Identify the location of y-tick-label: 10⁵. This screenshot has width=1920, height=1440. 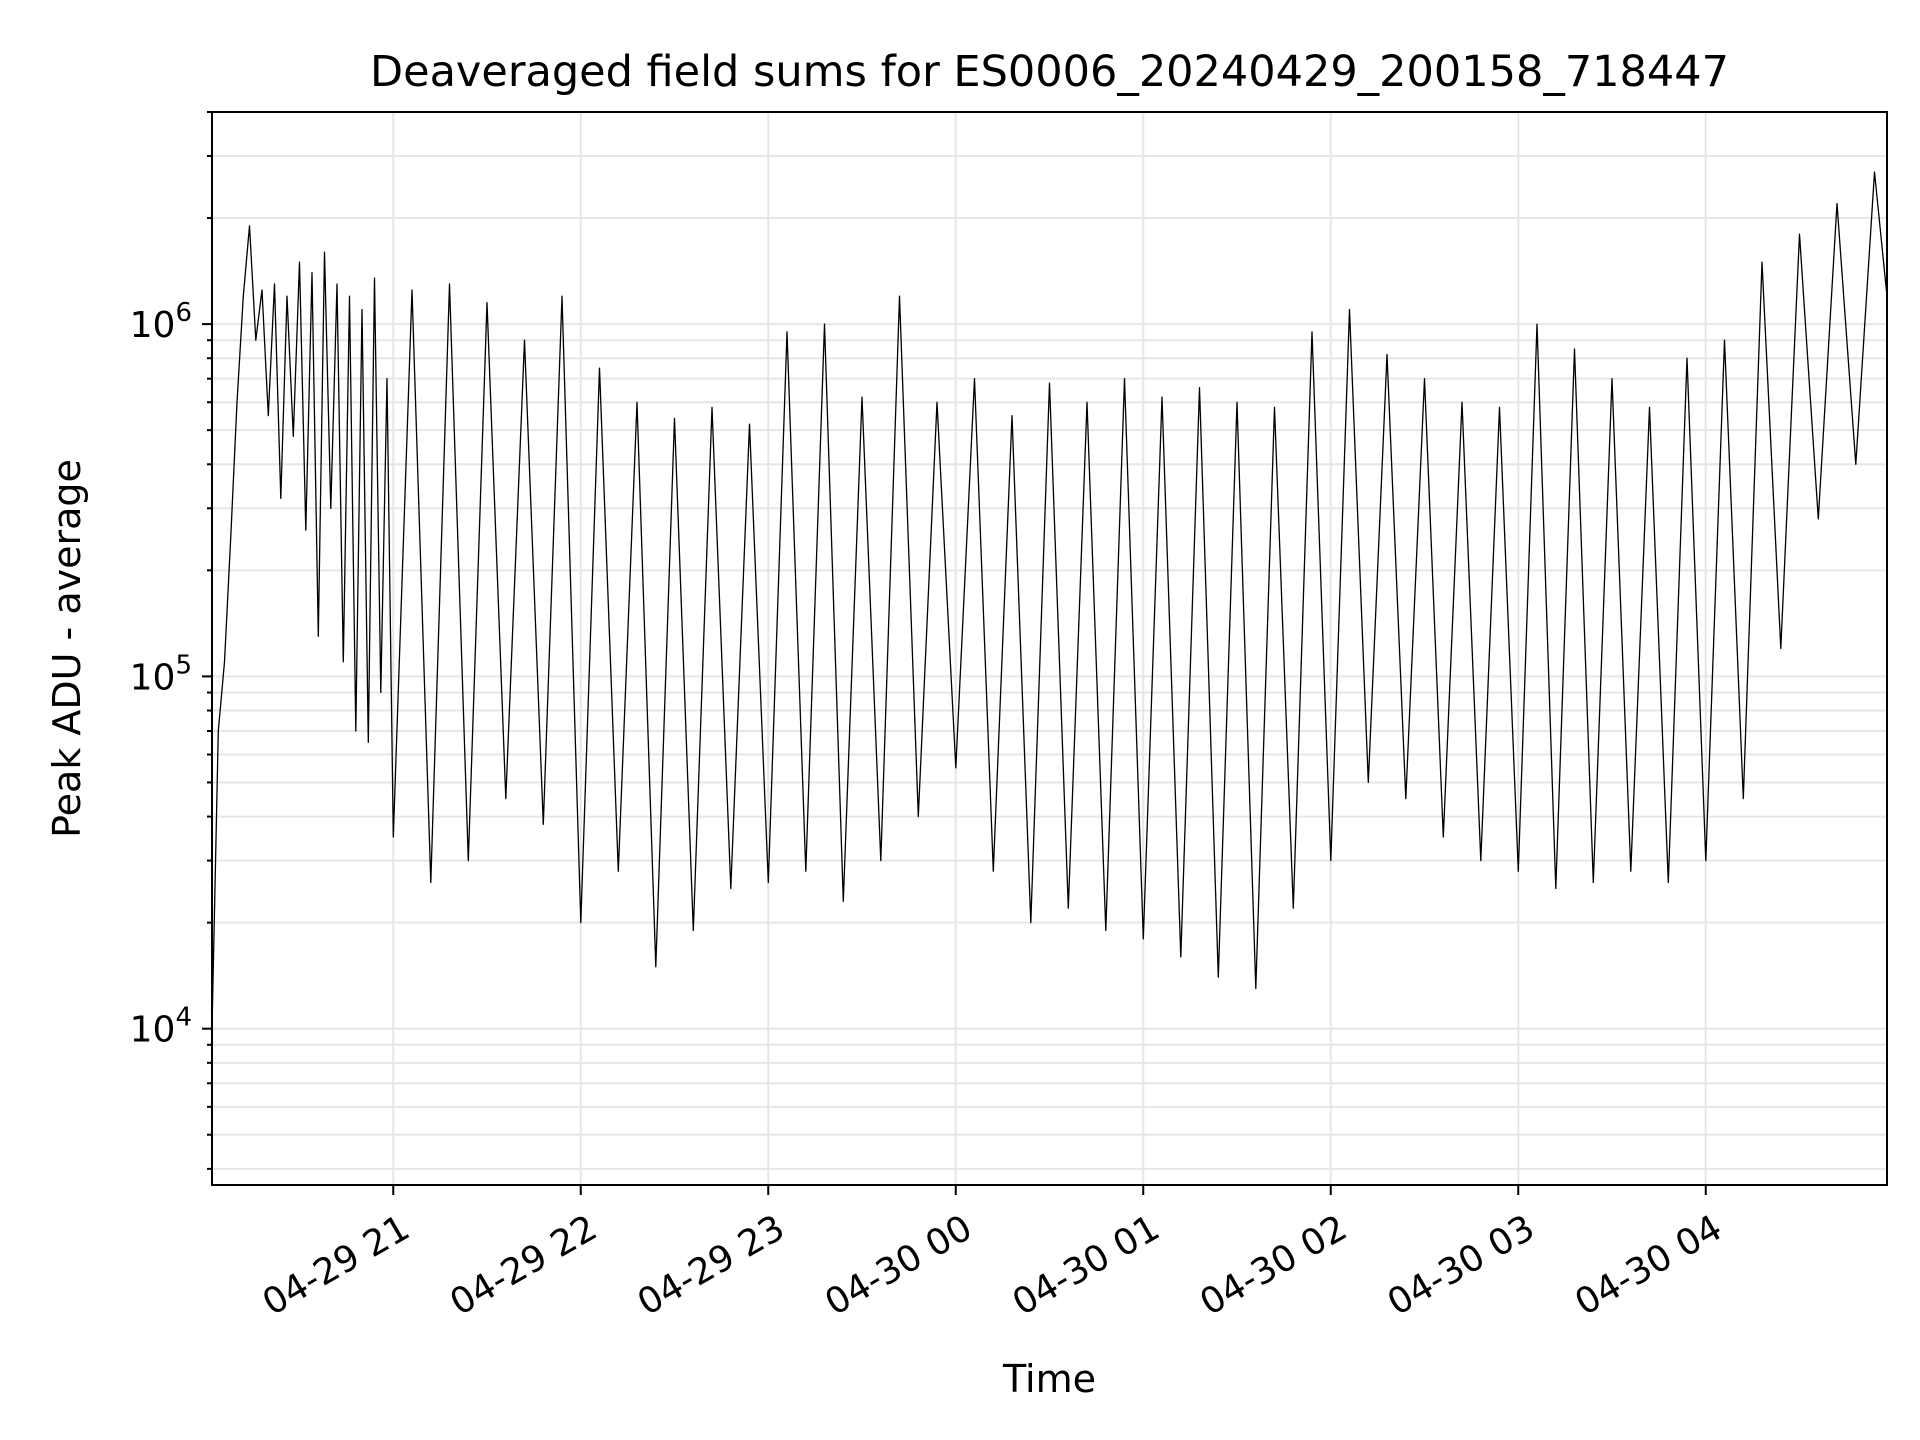
(161, 674).